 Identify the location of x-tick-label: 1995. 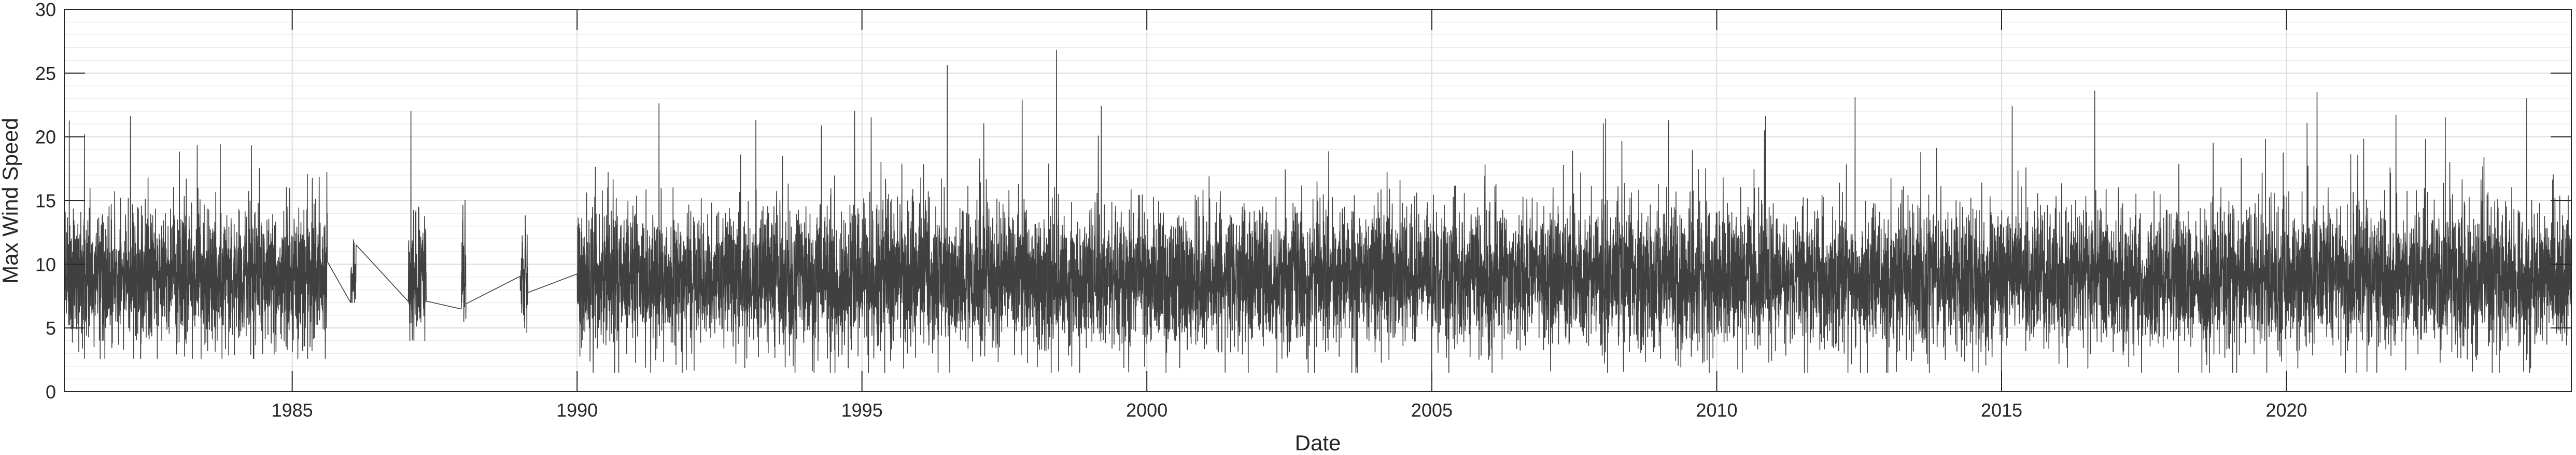
(862, 410).